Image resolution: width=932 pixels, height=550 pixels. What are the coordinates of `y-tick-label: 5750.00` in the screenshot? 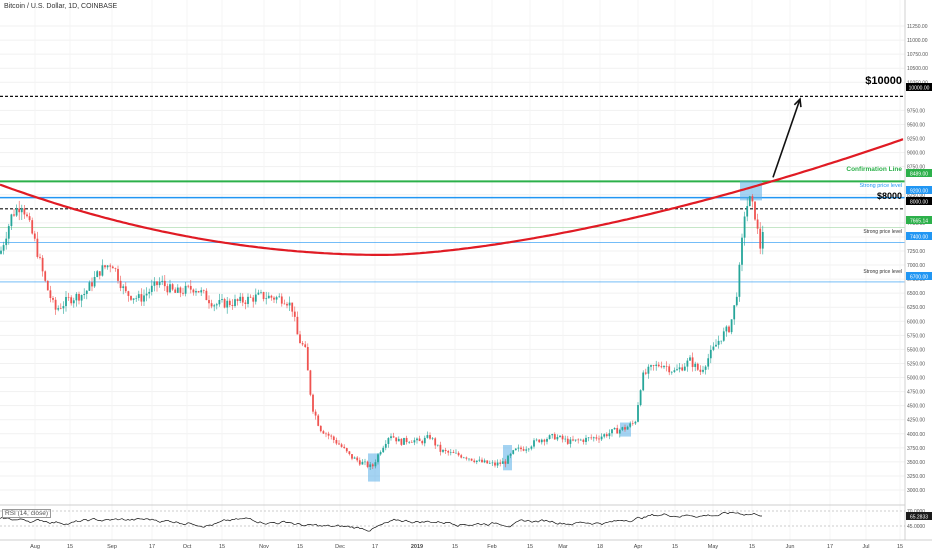 It's located at (916, 336).